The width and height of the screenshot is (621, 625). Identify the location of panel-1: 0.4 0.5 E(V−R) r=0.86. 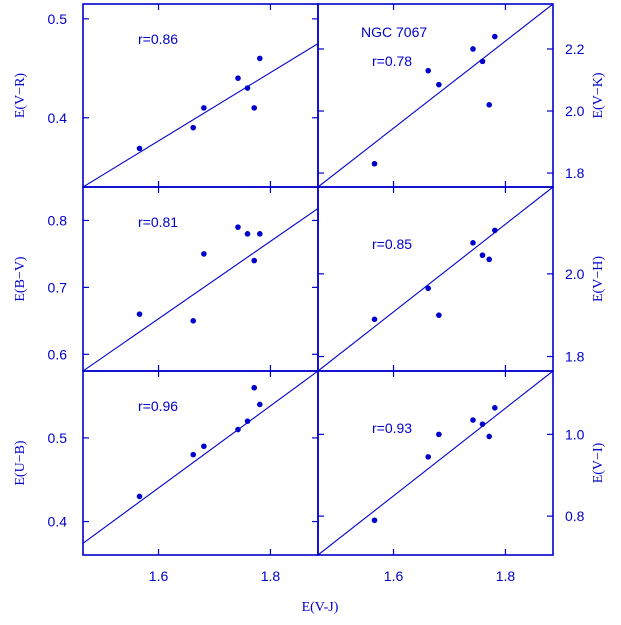
(166, 95).